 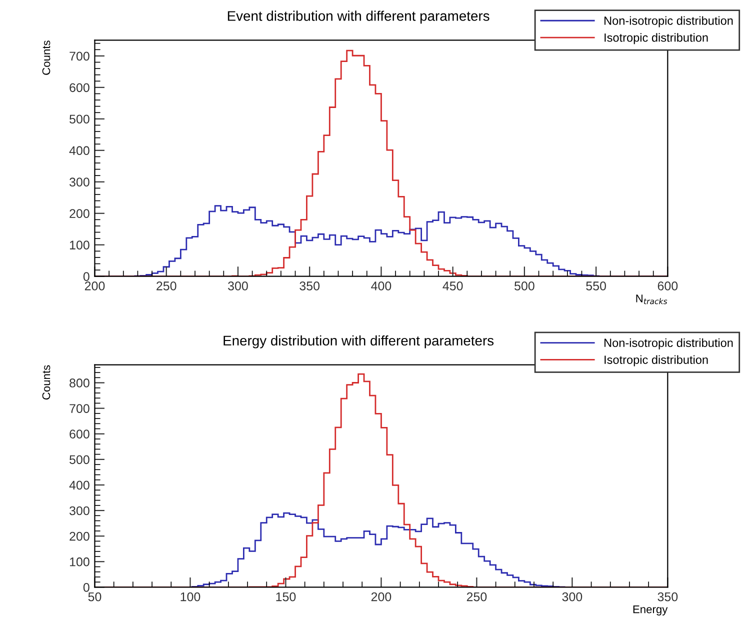 What do you see at coordinates (668, 286) in the screenshot?
I see `x-tick-label: 600` at bounding box center [668, 286].